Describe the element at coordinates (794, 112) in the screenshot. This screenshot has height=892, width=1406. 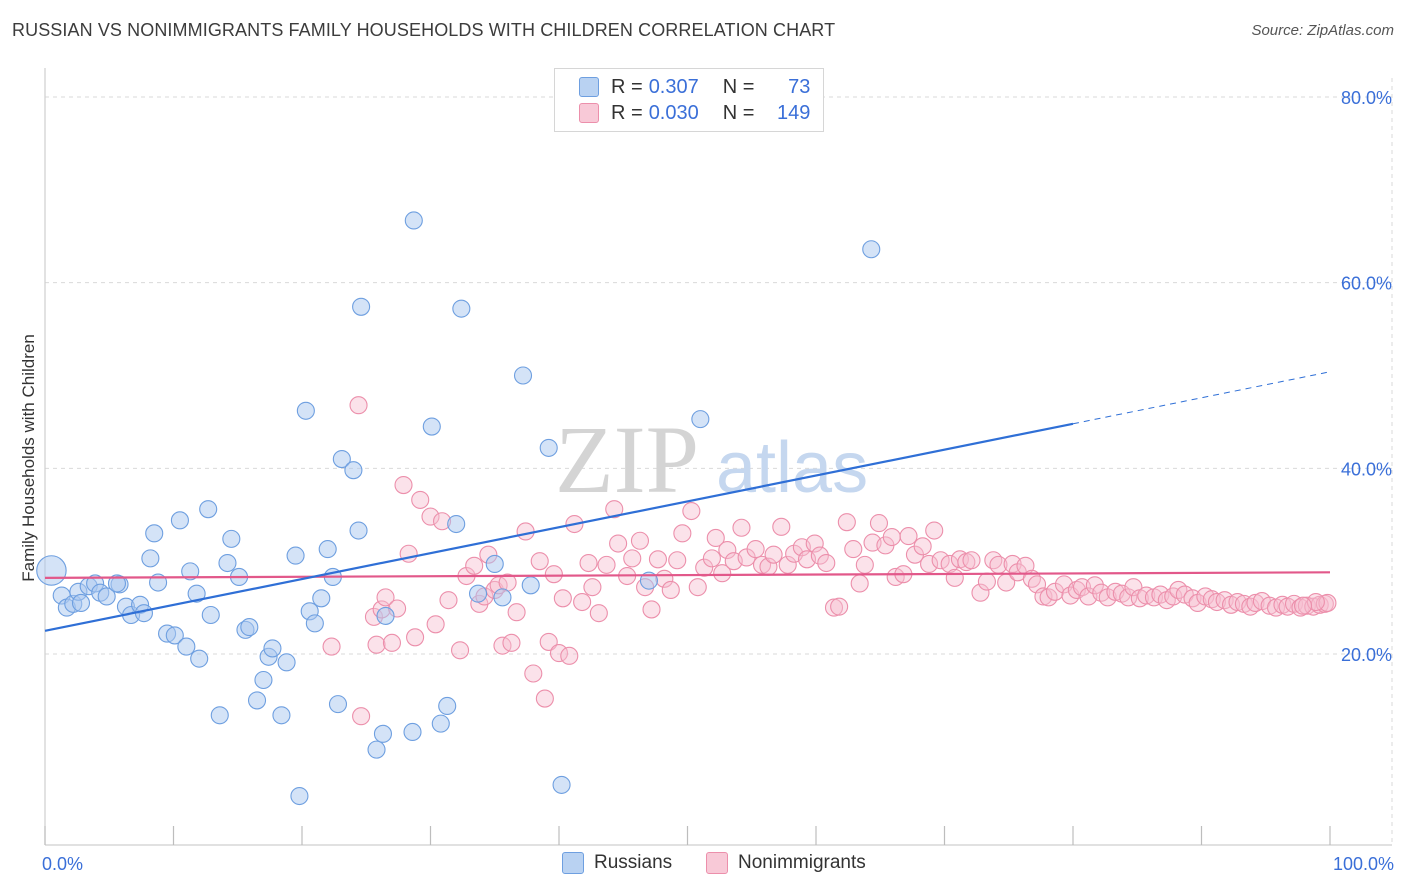
I see `legend-n-value: 149` at that location.